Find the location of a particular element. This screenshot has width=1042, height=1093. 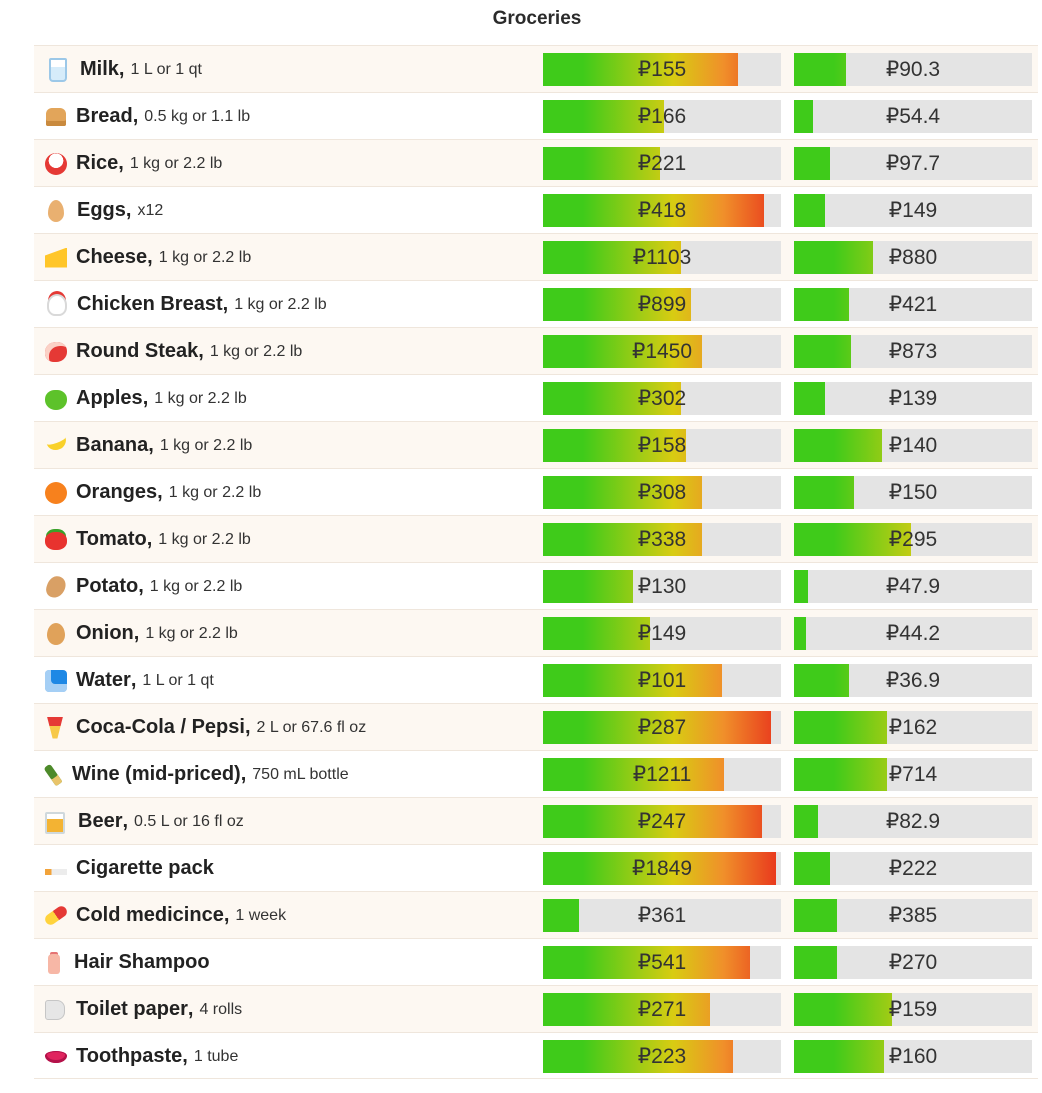

item-cell: Round Steak, 1 kg or 2.2 lb is located at coordinates (173, 351).